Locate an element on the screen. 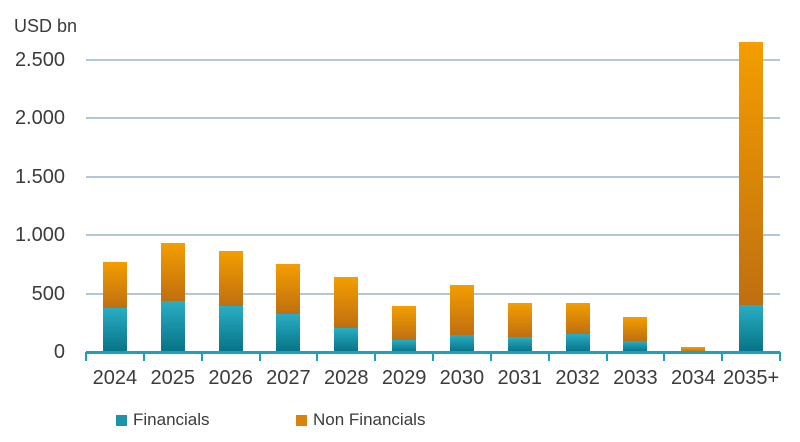 This screenshot has width=800, height=442. bar-segment-non-financials-2031 is located at coordinates (519, 319).